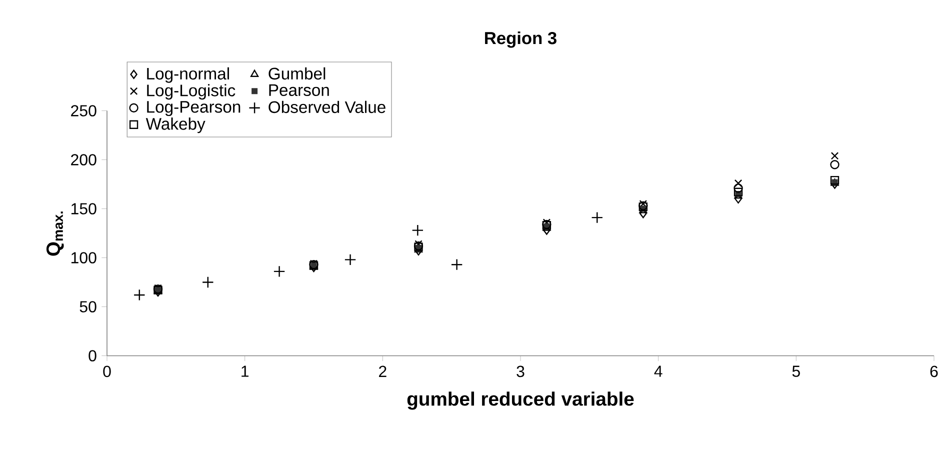 This screenshot has height=454, width=950. I want to click on x-tick-label: 4, so click(658, 371).